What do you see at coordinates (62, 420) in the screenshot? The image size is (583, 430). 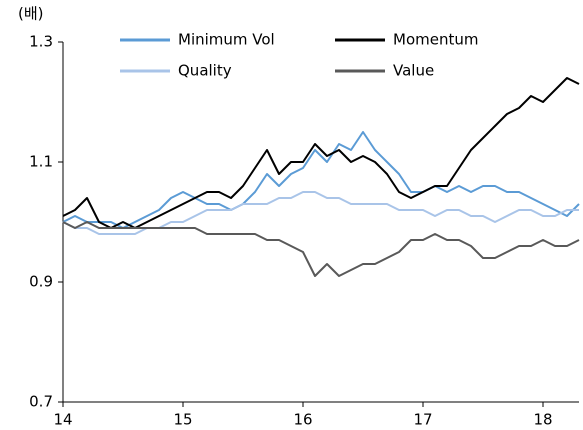 I see `x-tick-label: 14` at bounding box center [62, 420].